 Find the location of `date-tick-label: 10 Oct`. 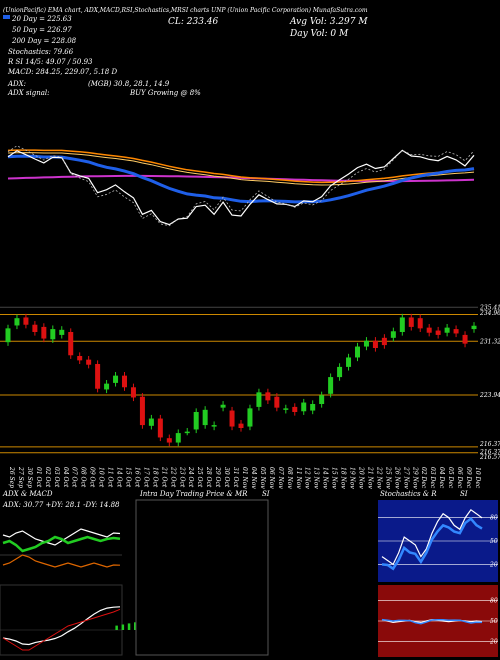

date-tick-label: 10 Oct is located at coordinates (101, 477).